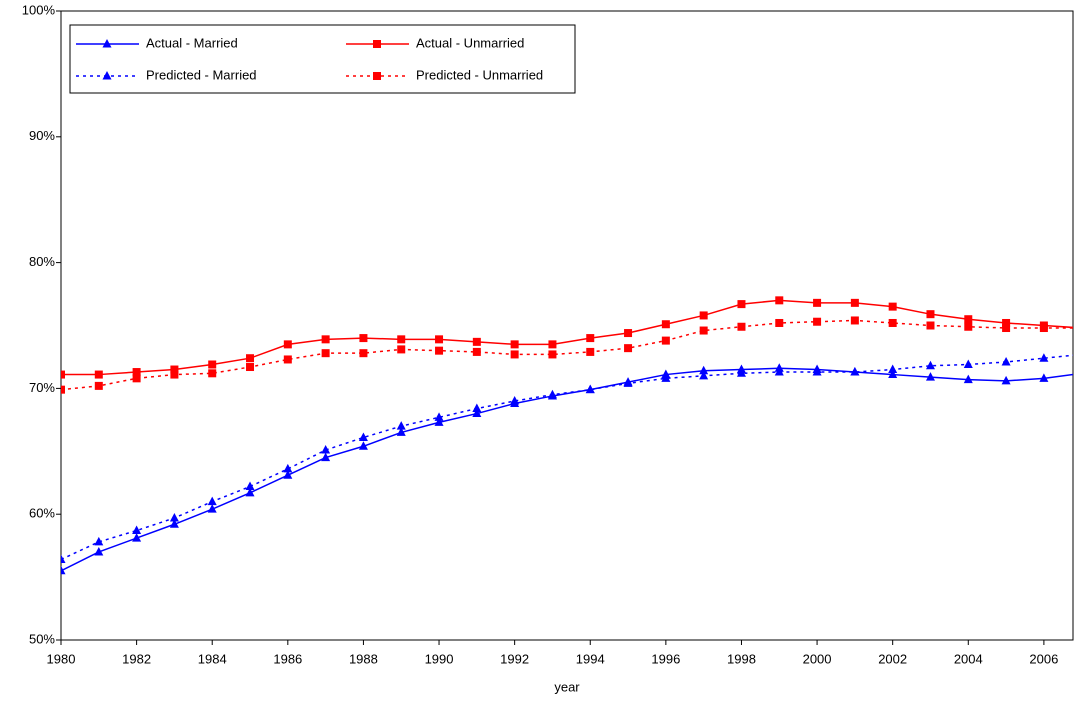  What do you see at coordinates (892, 658) in the screenshot?
I see `x-tick-label: 2002` at bounding box center [892, 658].